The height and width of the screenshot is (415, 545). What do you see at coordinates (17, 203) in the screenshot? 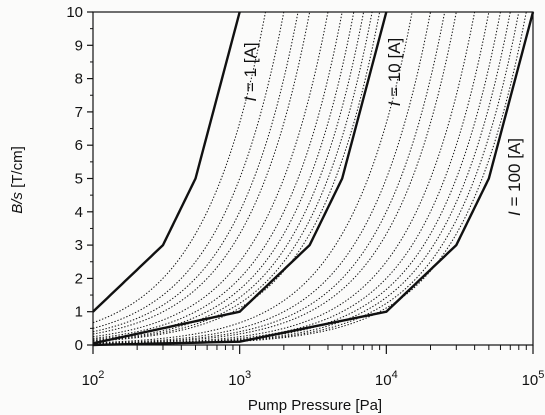
I see `y-axis-label-symbol: B/s` at bounding box center [17, 203].